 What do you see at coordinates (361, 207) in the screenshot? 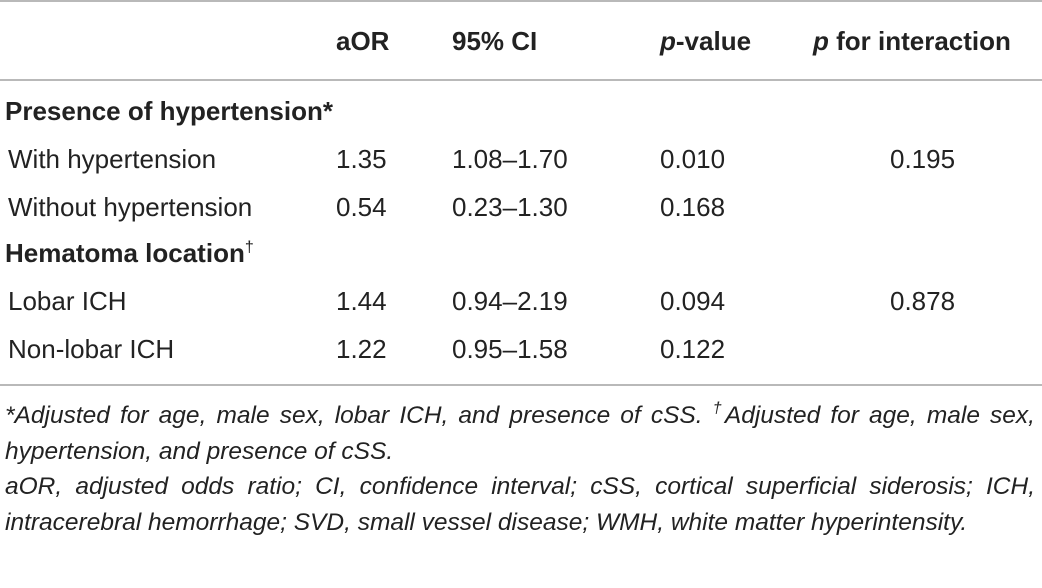
I see `row-aor: 0.54` at bounding box center [361, 207].